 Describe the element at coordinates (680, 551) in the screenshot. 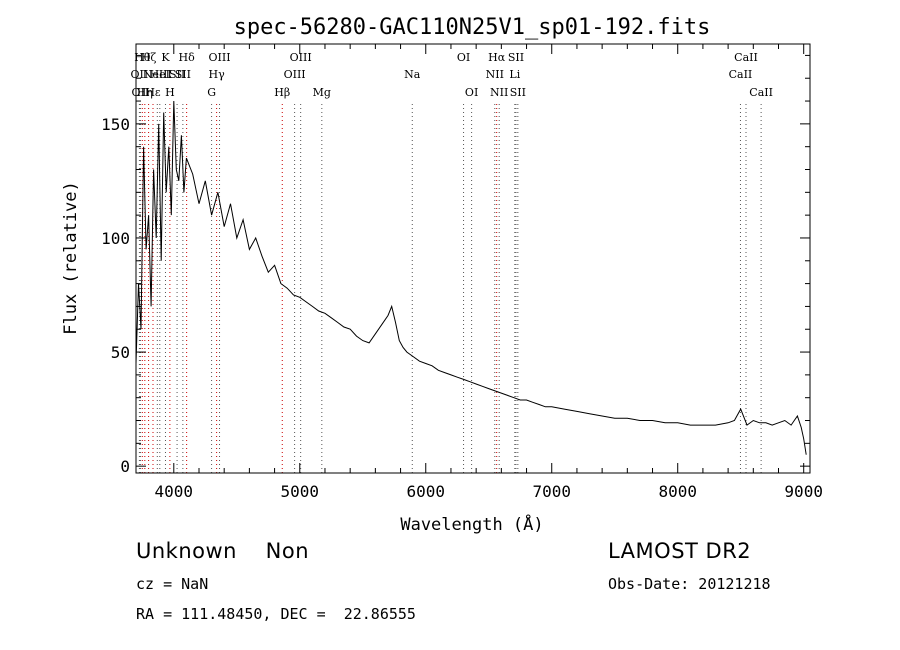

I see `survey-label: LAMOST DR2` at that location.